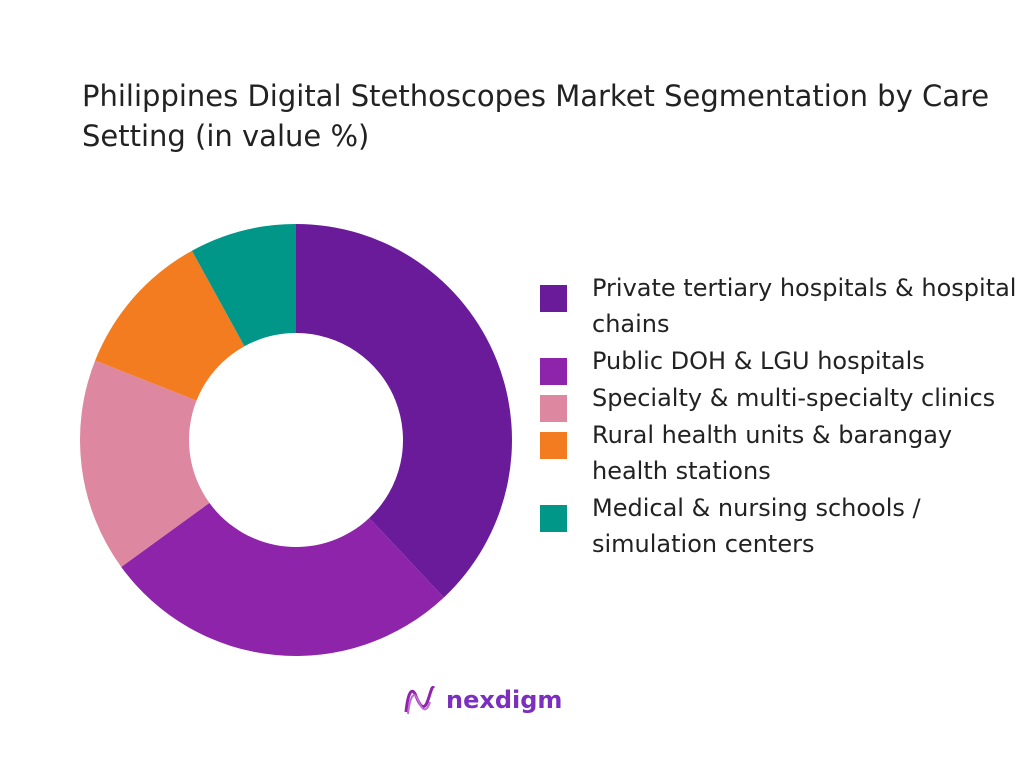 Image resolution: width=1024 pixels, height=768 pixels. I want to click on nexdigm-logo: nexdigm, so click(482, 700).